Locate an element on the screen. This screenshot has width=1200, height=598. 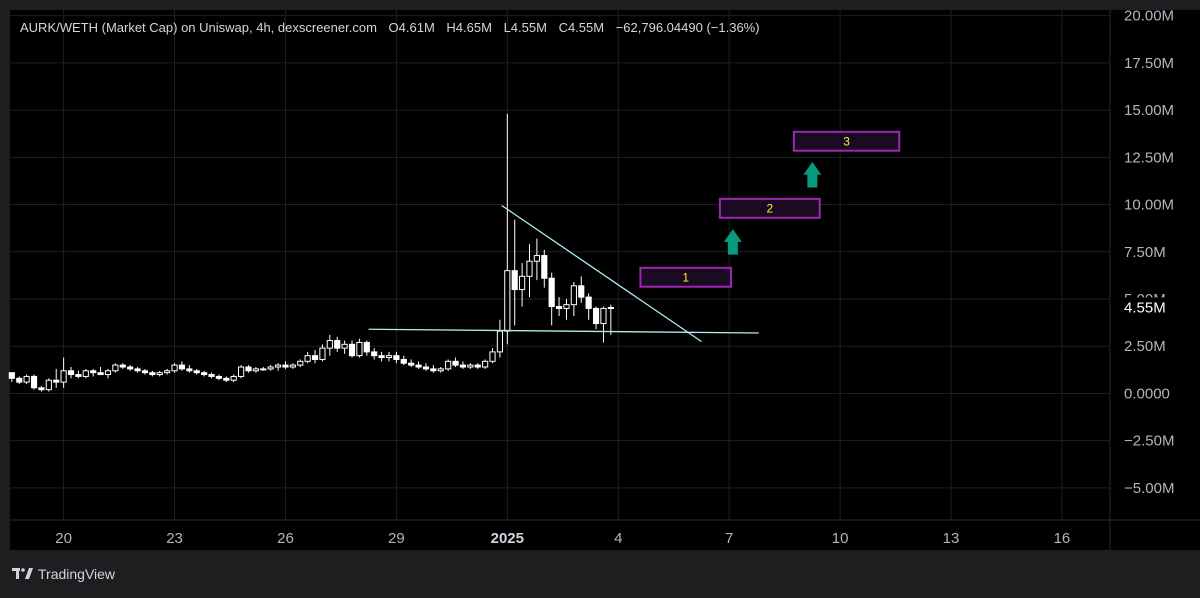
x-tick-label: 2025 is located at coordinates (507, 538).